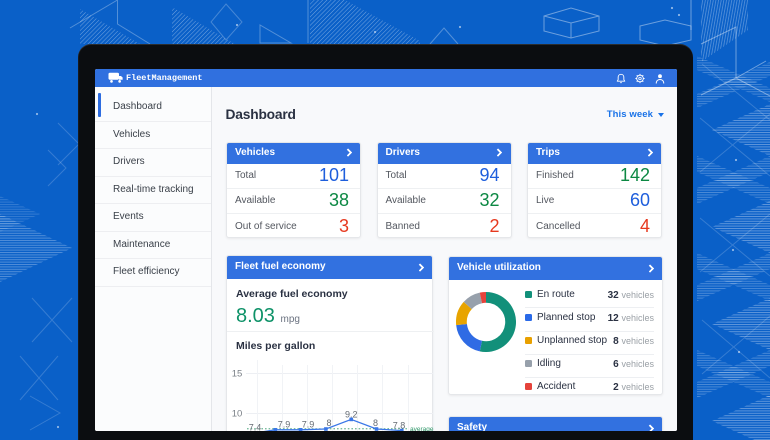  Describe the element at coordinates (399, 426) in the screenshot. I see `svg-text: 7.8` at that location.